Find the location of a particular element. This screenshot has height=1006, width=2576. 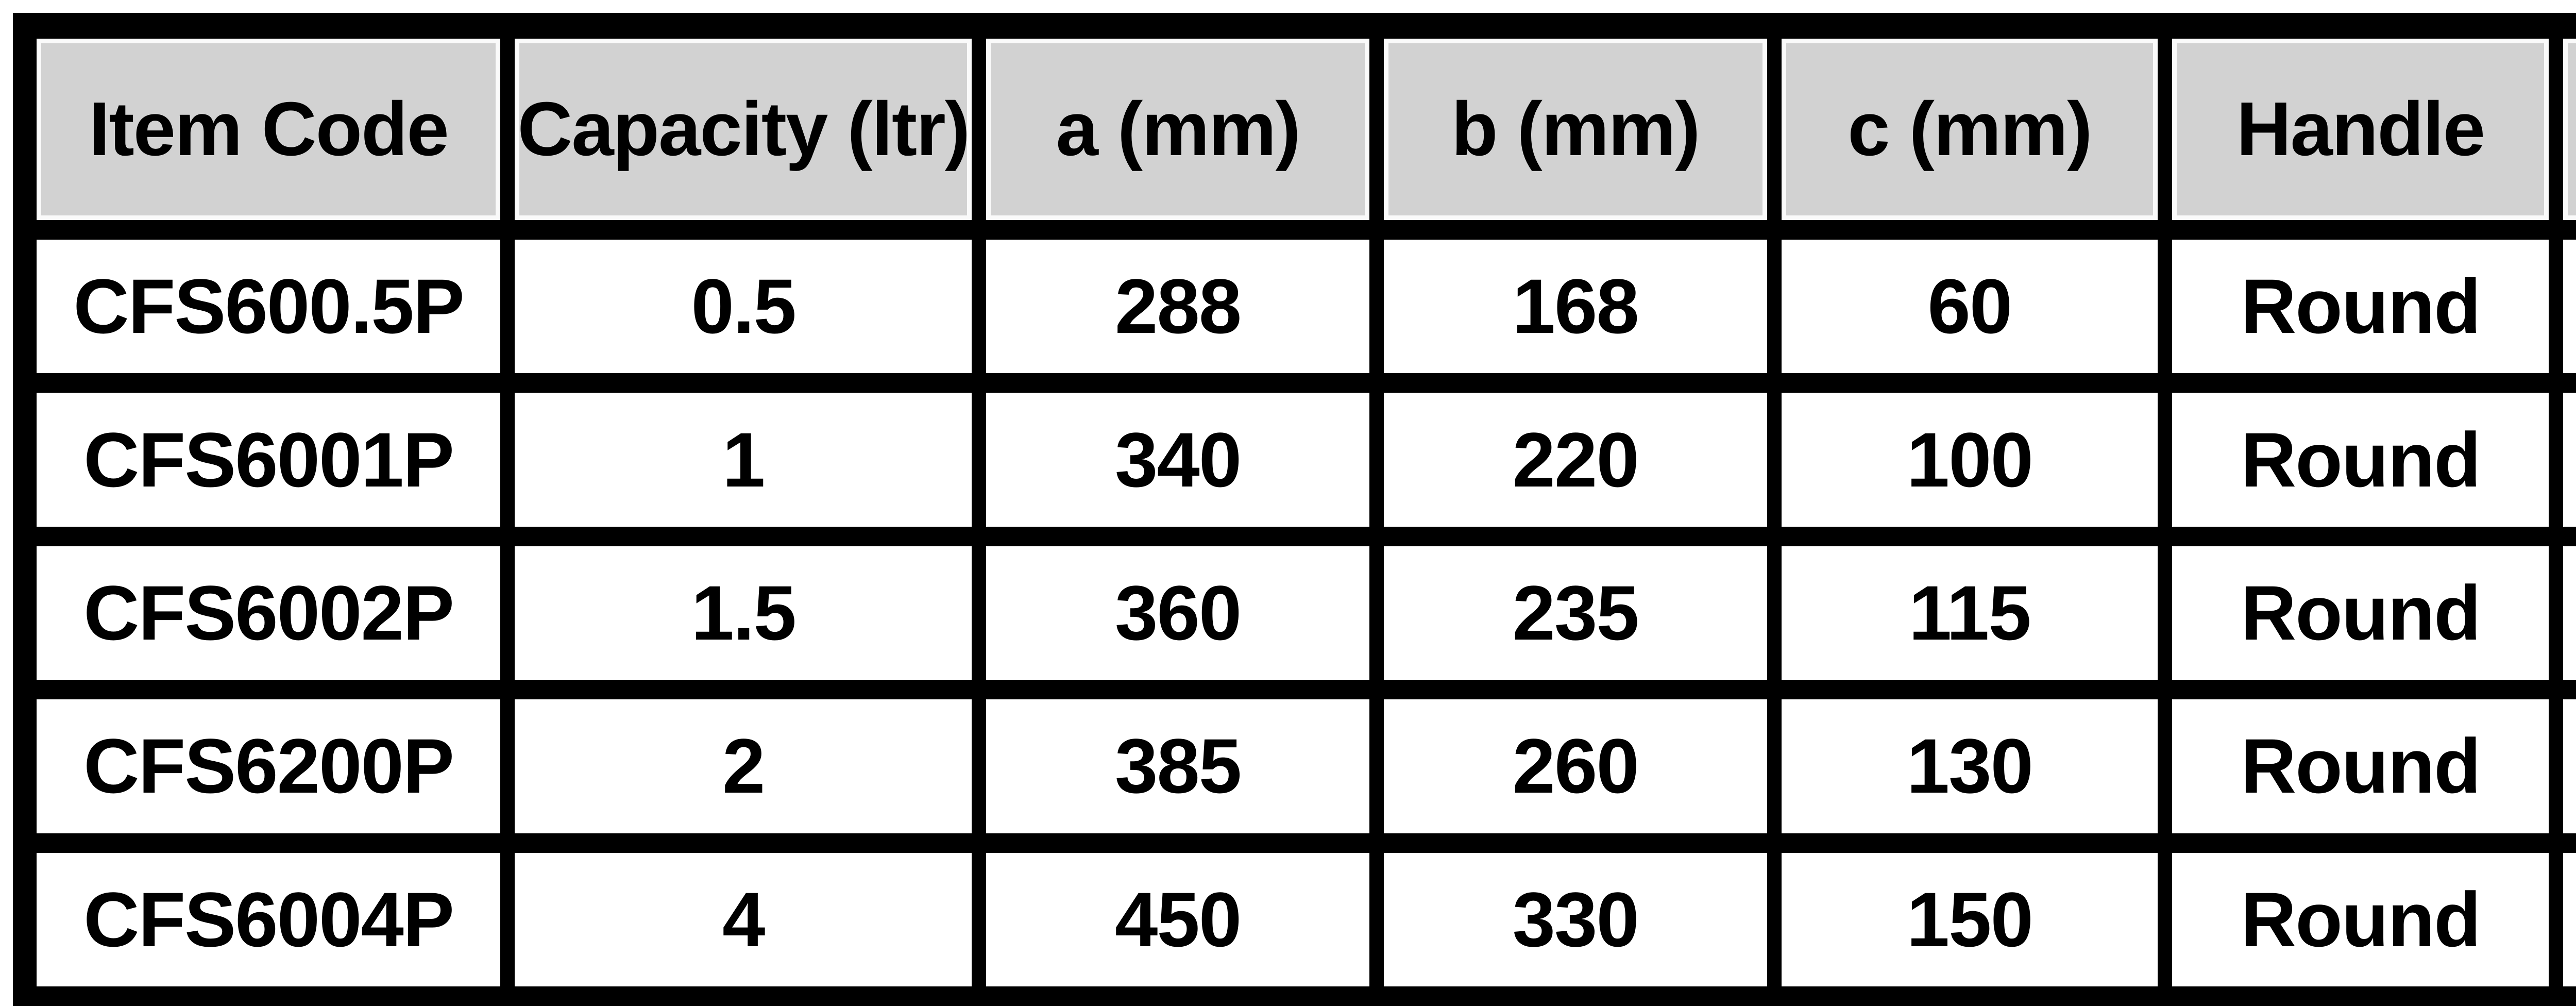

cell-b-mm: 235 is located at coordinates (1575, 613).